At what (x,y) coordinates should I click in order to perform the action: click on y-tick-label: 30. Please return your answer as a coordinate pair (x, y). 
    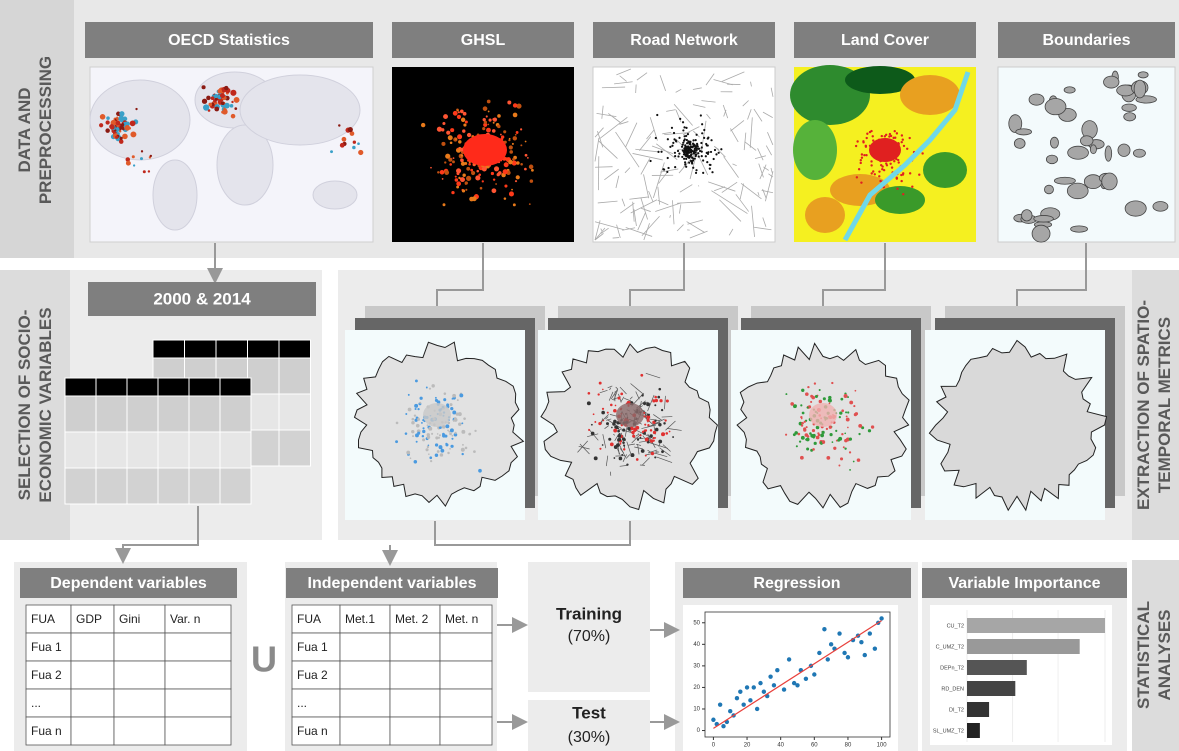
    Looking at the image, I should click on (696, 666).